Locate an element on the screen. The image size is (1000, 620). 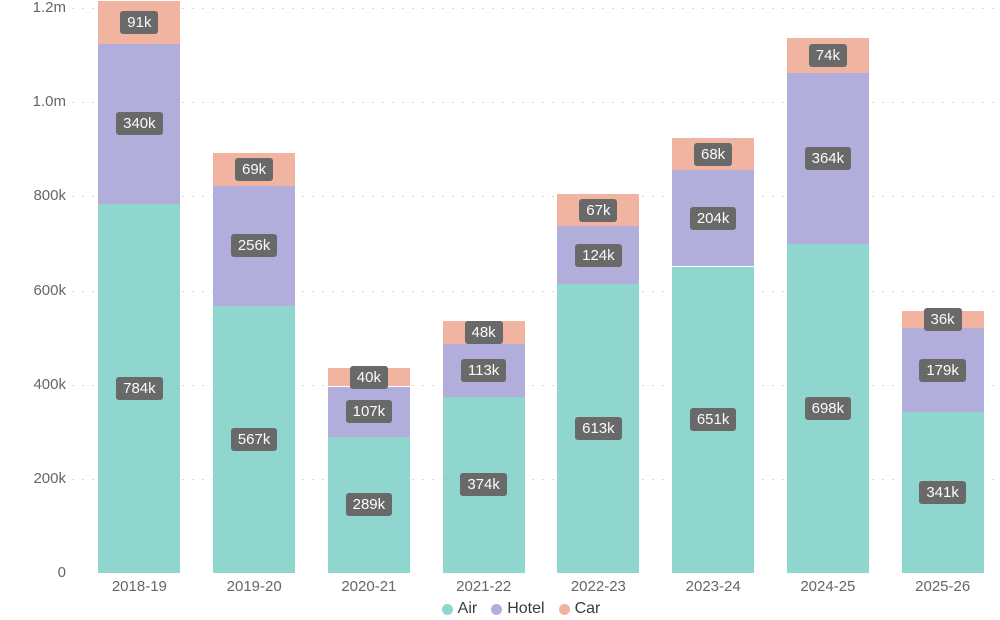
bar-value-label: 179k is located at coordinates (942, 370).